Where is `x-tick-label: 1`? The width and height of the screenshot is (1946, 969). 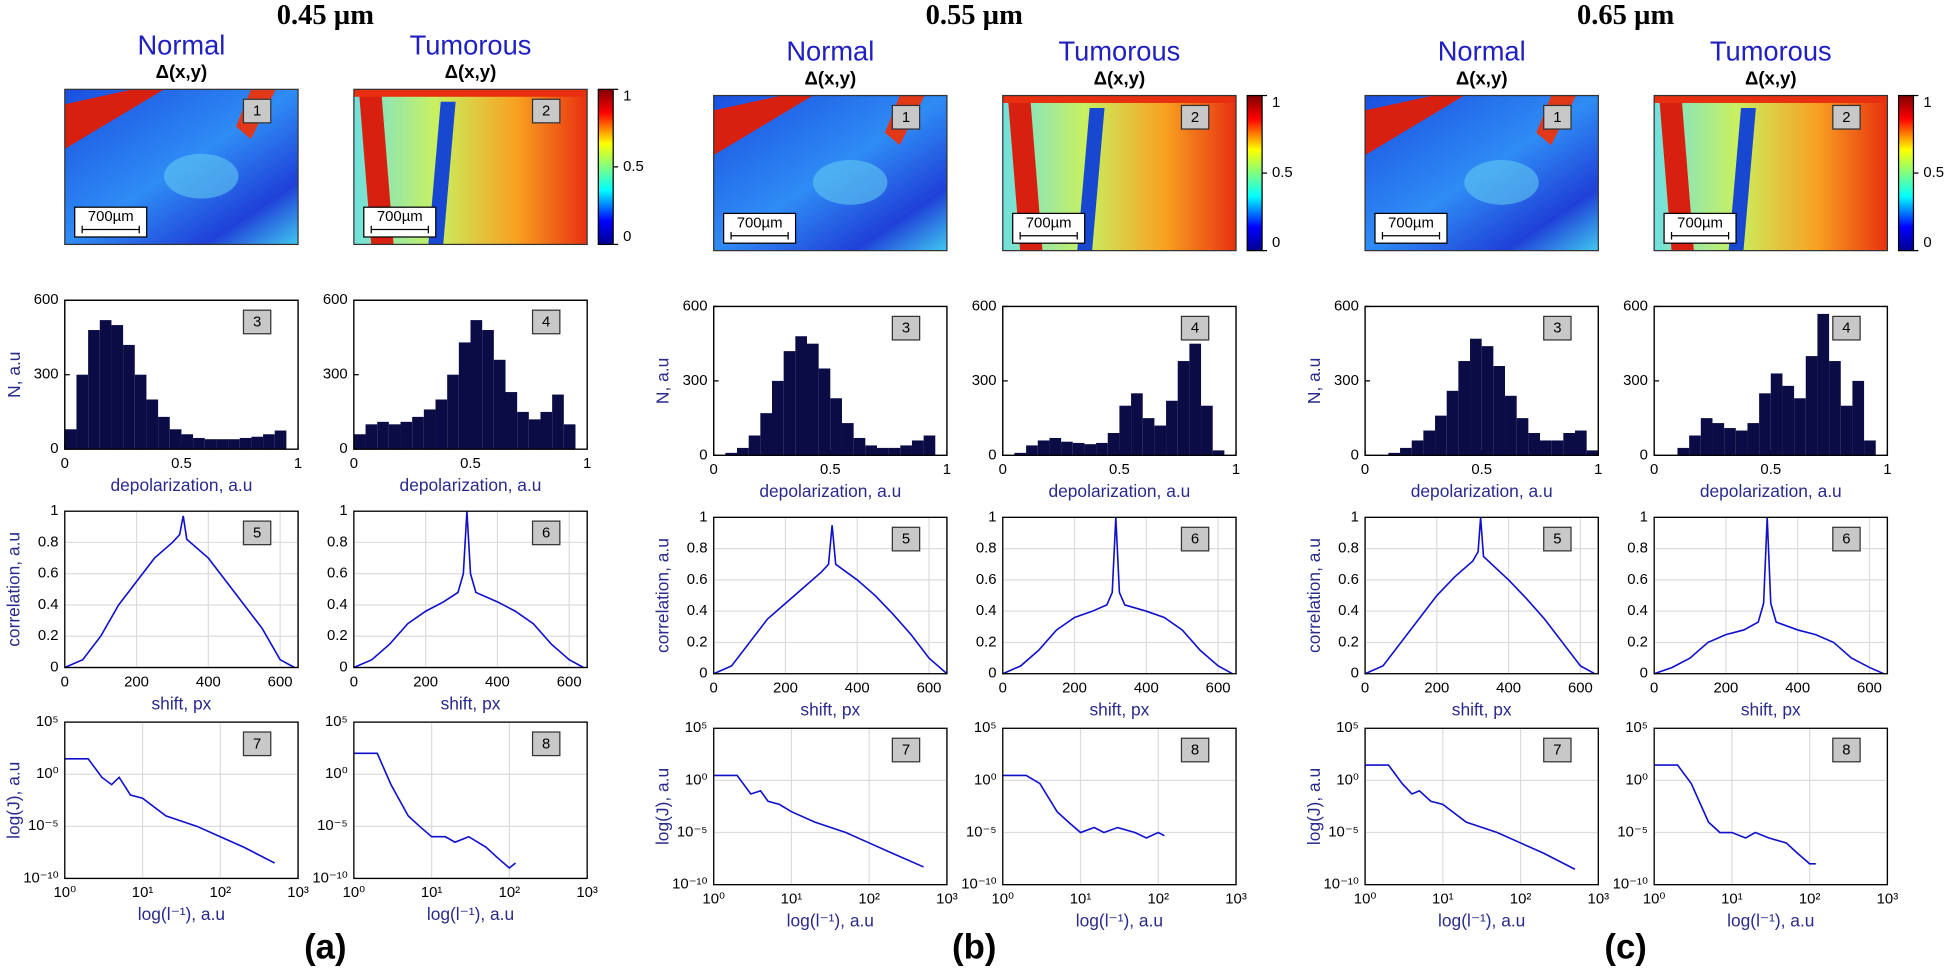 x-tick-label: 1 is located at coordinates (1887, 470).